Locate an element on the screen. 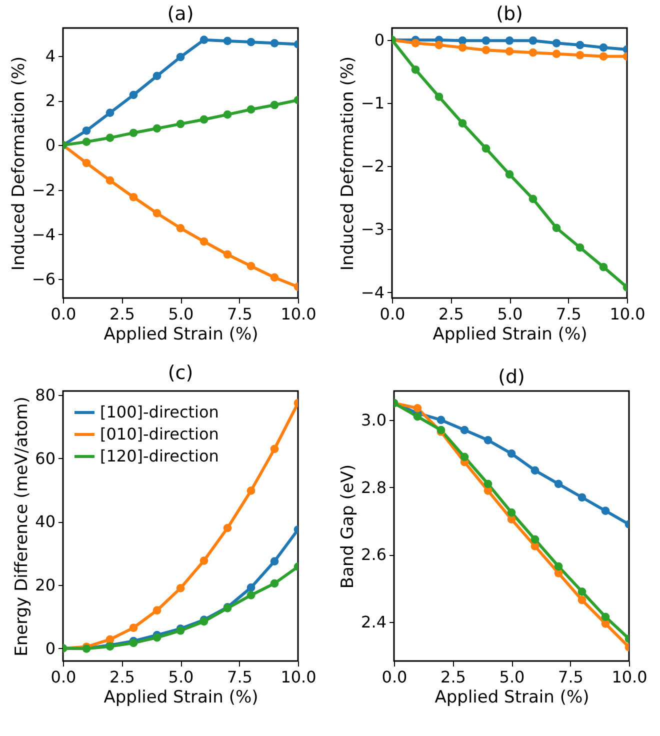 Image resolution: width=660 pixels, height=736 pixels. y-tick-label: 2.8 is located at coordinates (373, 487).